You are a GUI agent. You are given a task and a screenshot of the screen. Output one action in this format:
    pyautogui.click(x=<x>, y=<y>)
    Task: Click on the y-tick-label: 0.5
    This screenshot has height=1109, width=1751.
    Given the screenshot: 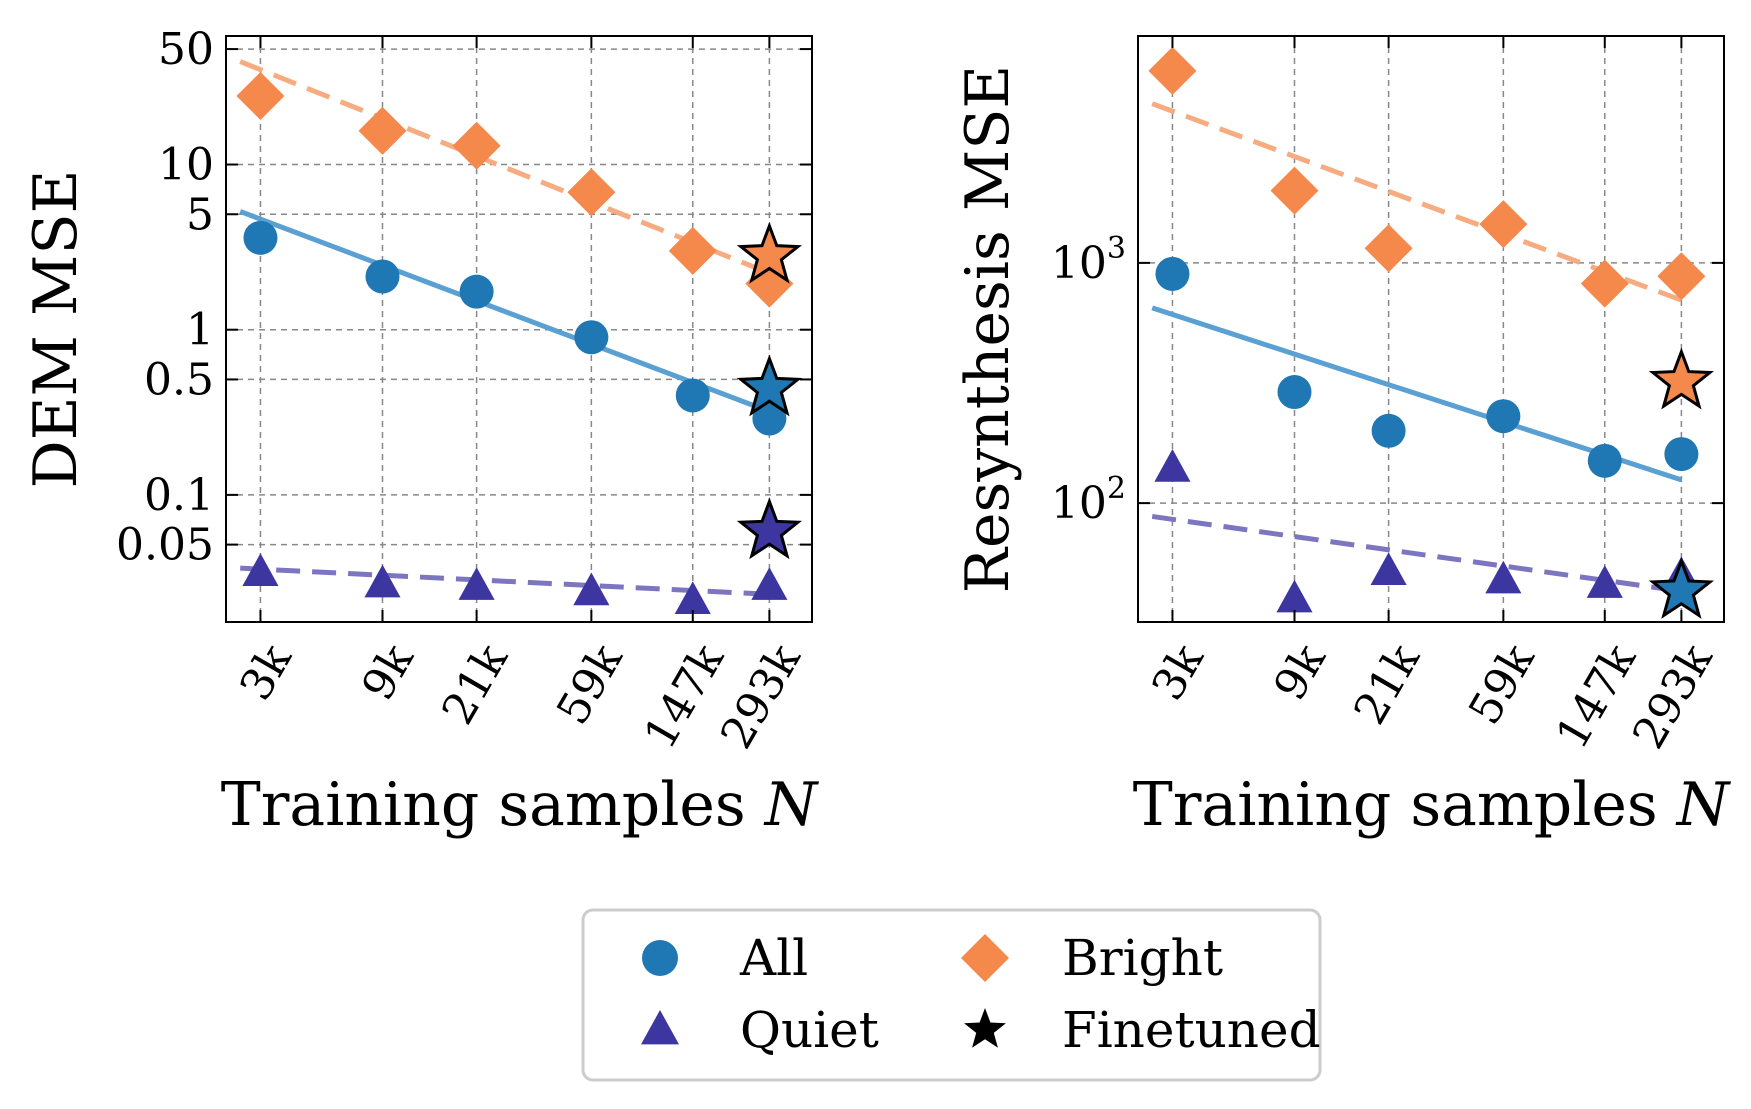 What is the action you would take?
    pyautogui.click(x=179, y=379)
    